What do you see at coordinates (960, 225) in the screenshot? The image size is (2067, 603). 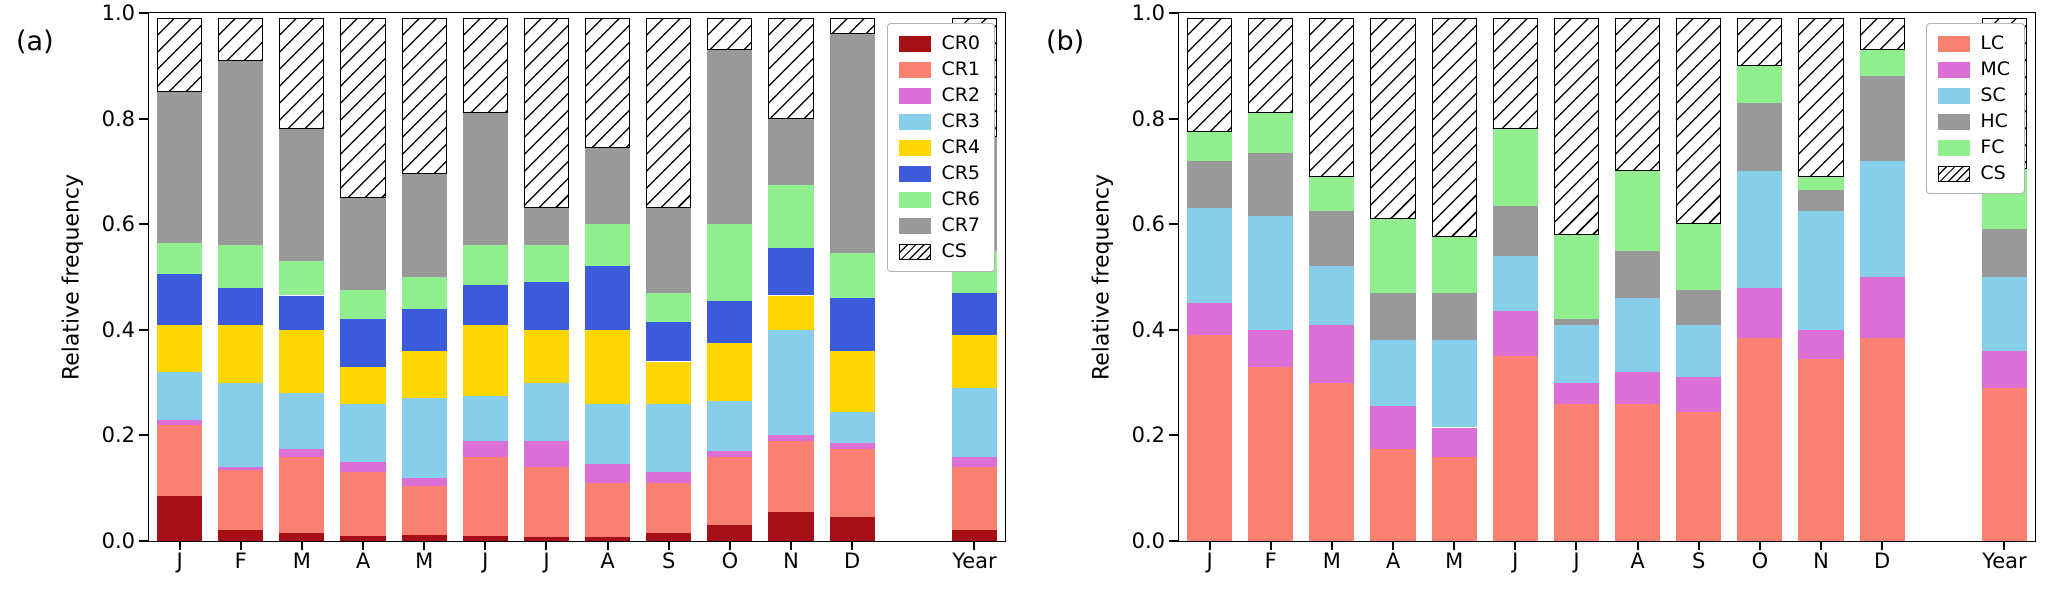 I see `legend-label-CR7: CR7` at bounding box center [960, 225].